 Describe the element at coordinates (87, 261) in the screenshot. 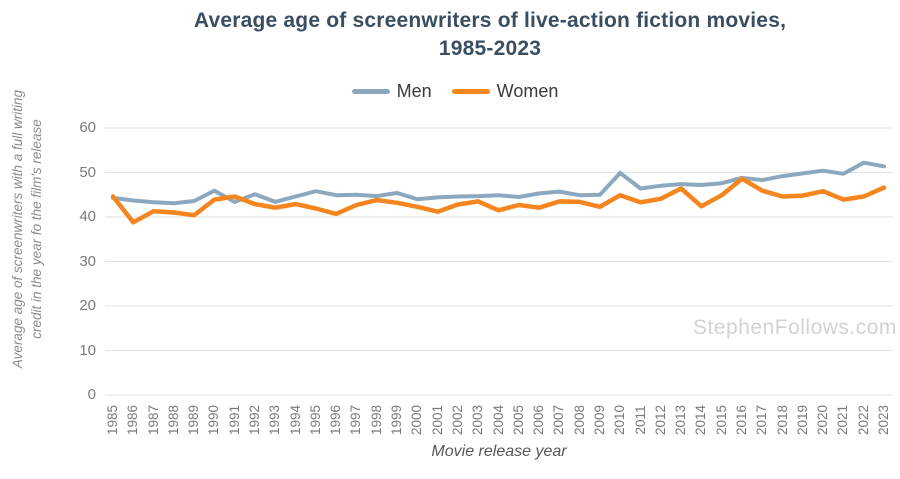

I see `y-tick-label: 30` at that location.